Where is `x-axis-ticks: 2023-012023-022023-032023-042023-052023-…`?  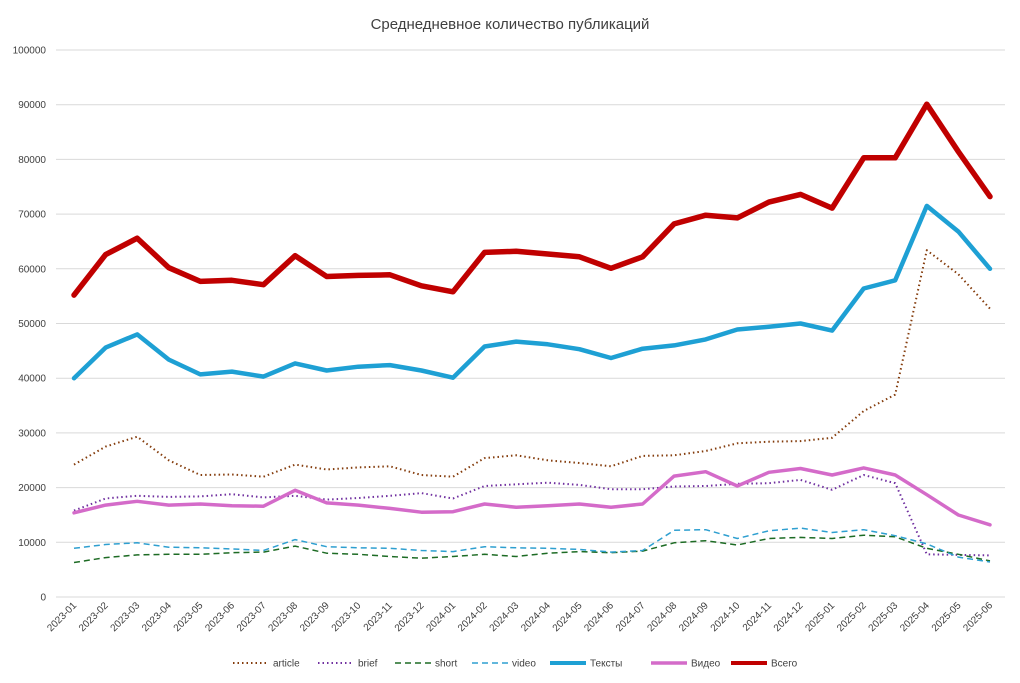 x-axis-ticks: 2023-012023-022023-032023-042023-052023-… is located at coordinates (520, 617).